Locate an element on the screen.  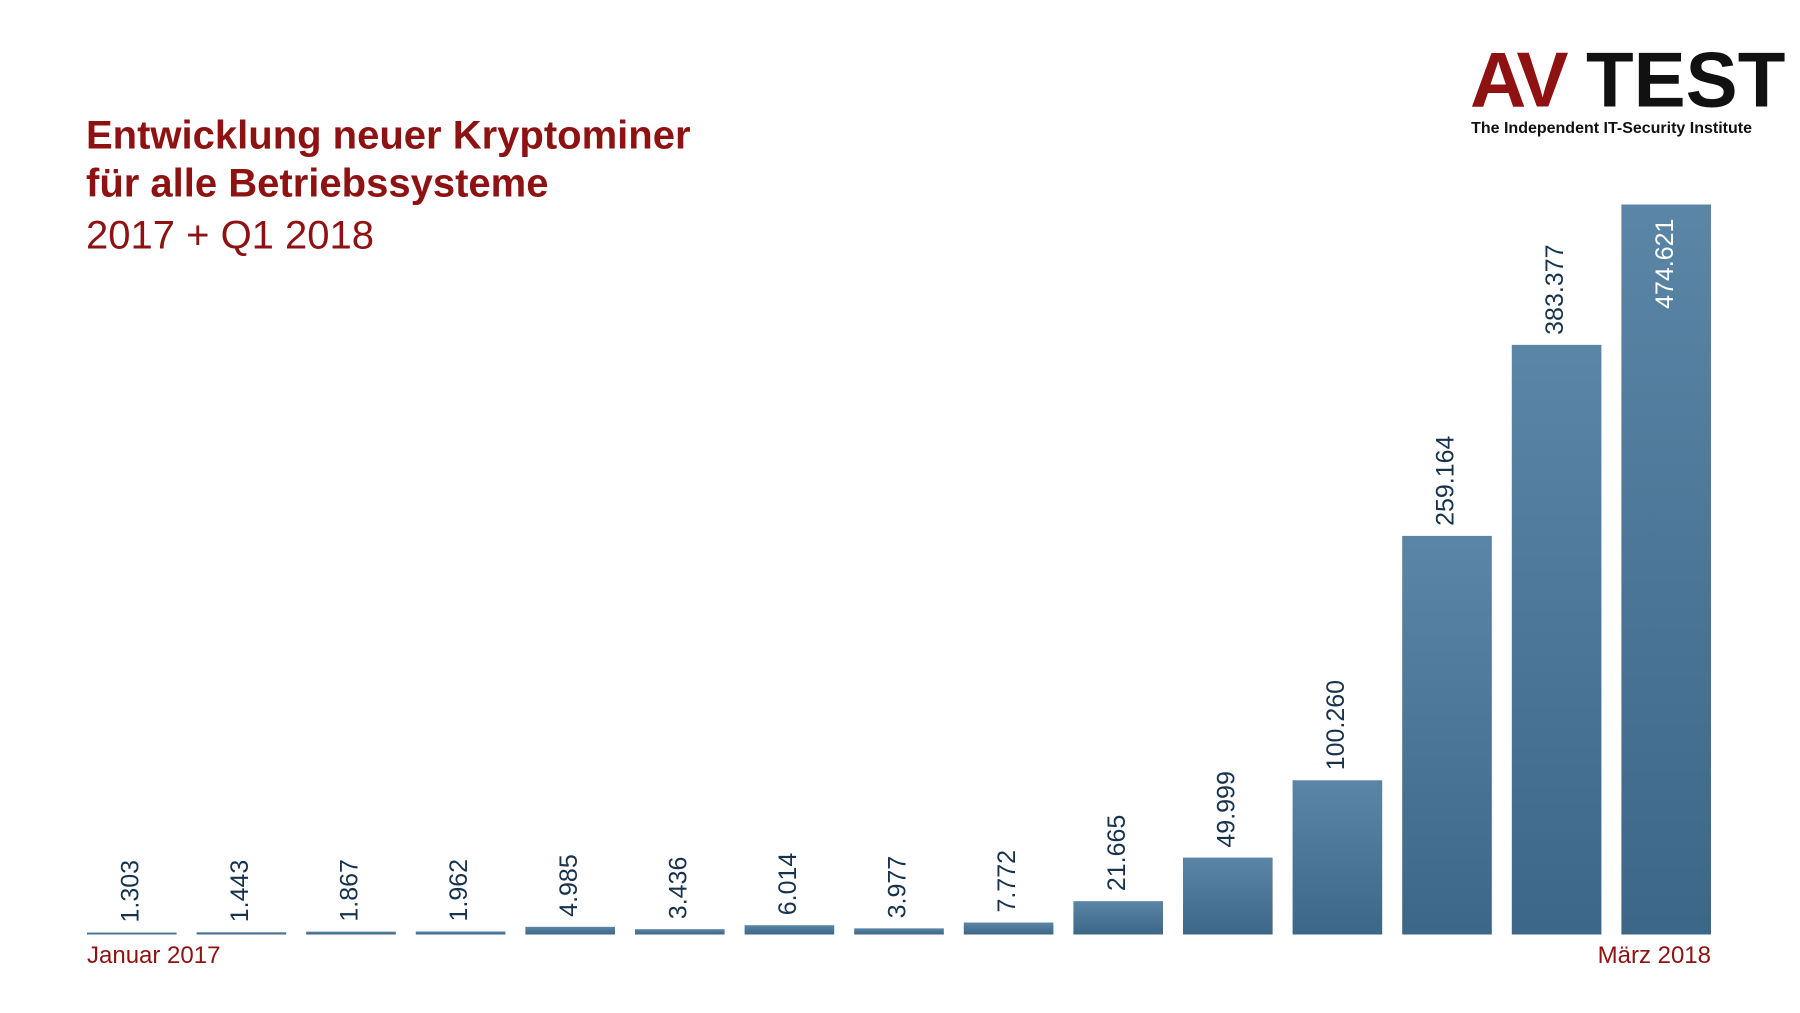
value-label: 1.962 is located at coordinates (459, 890).